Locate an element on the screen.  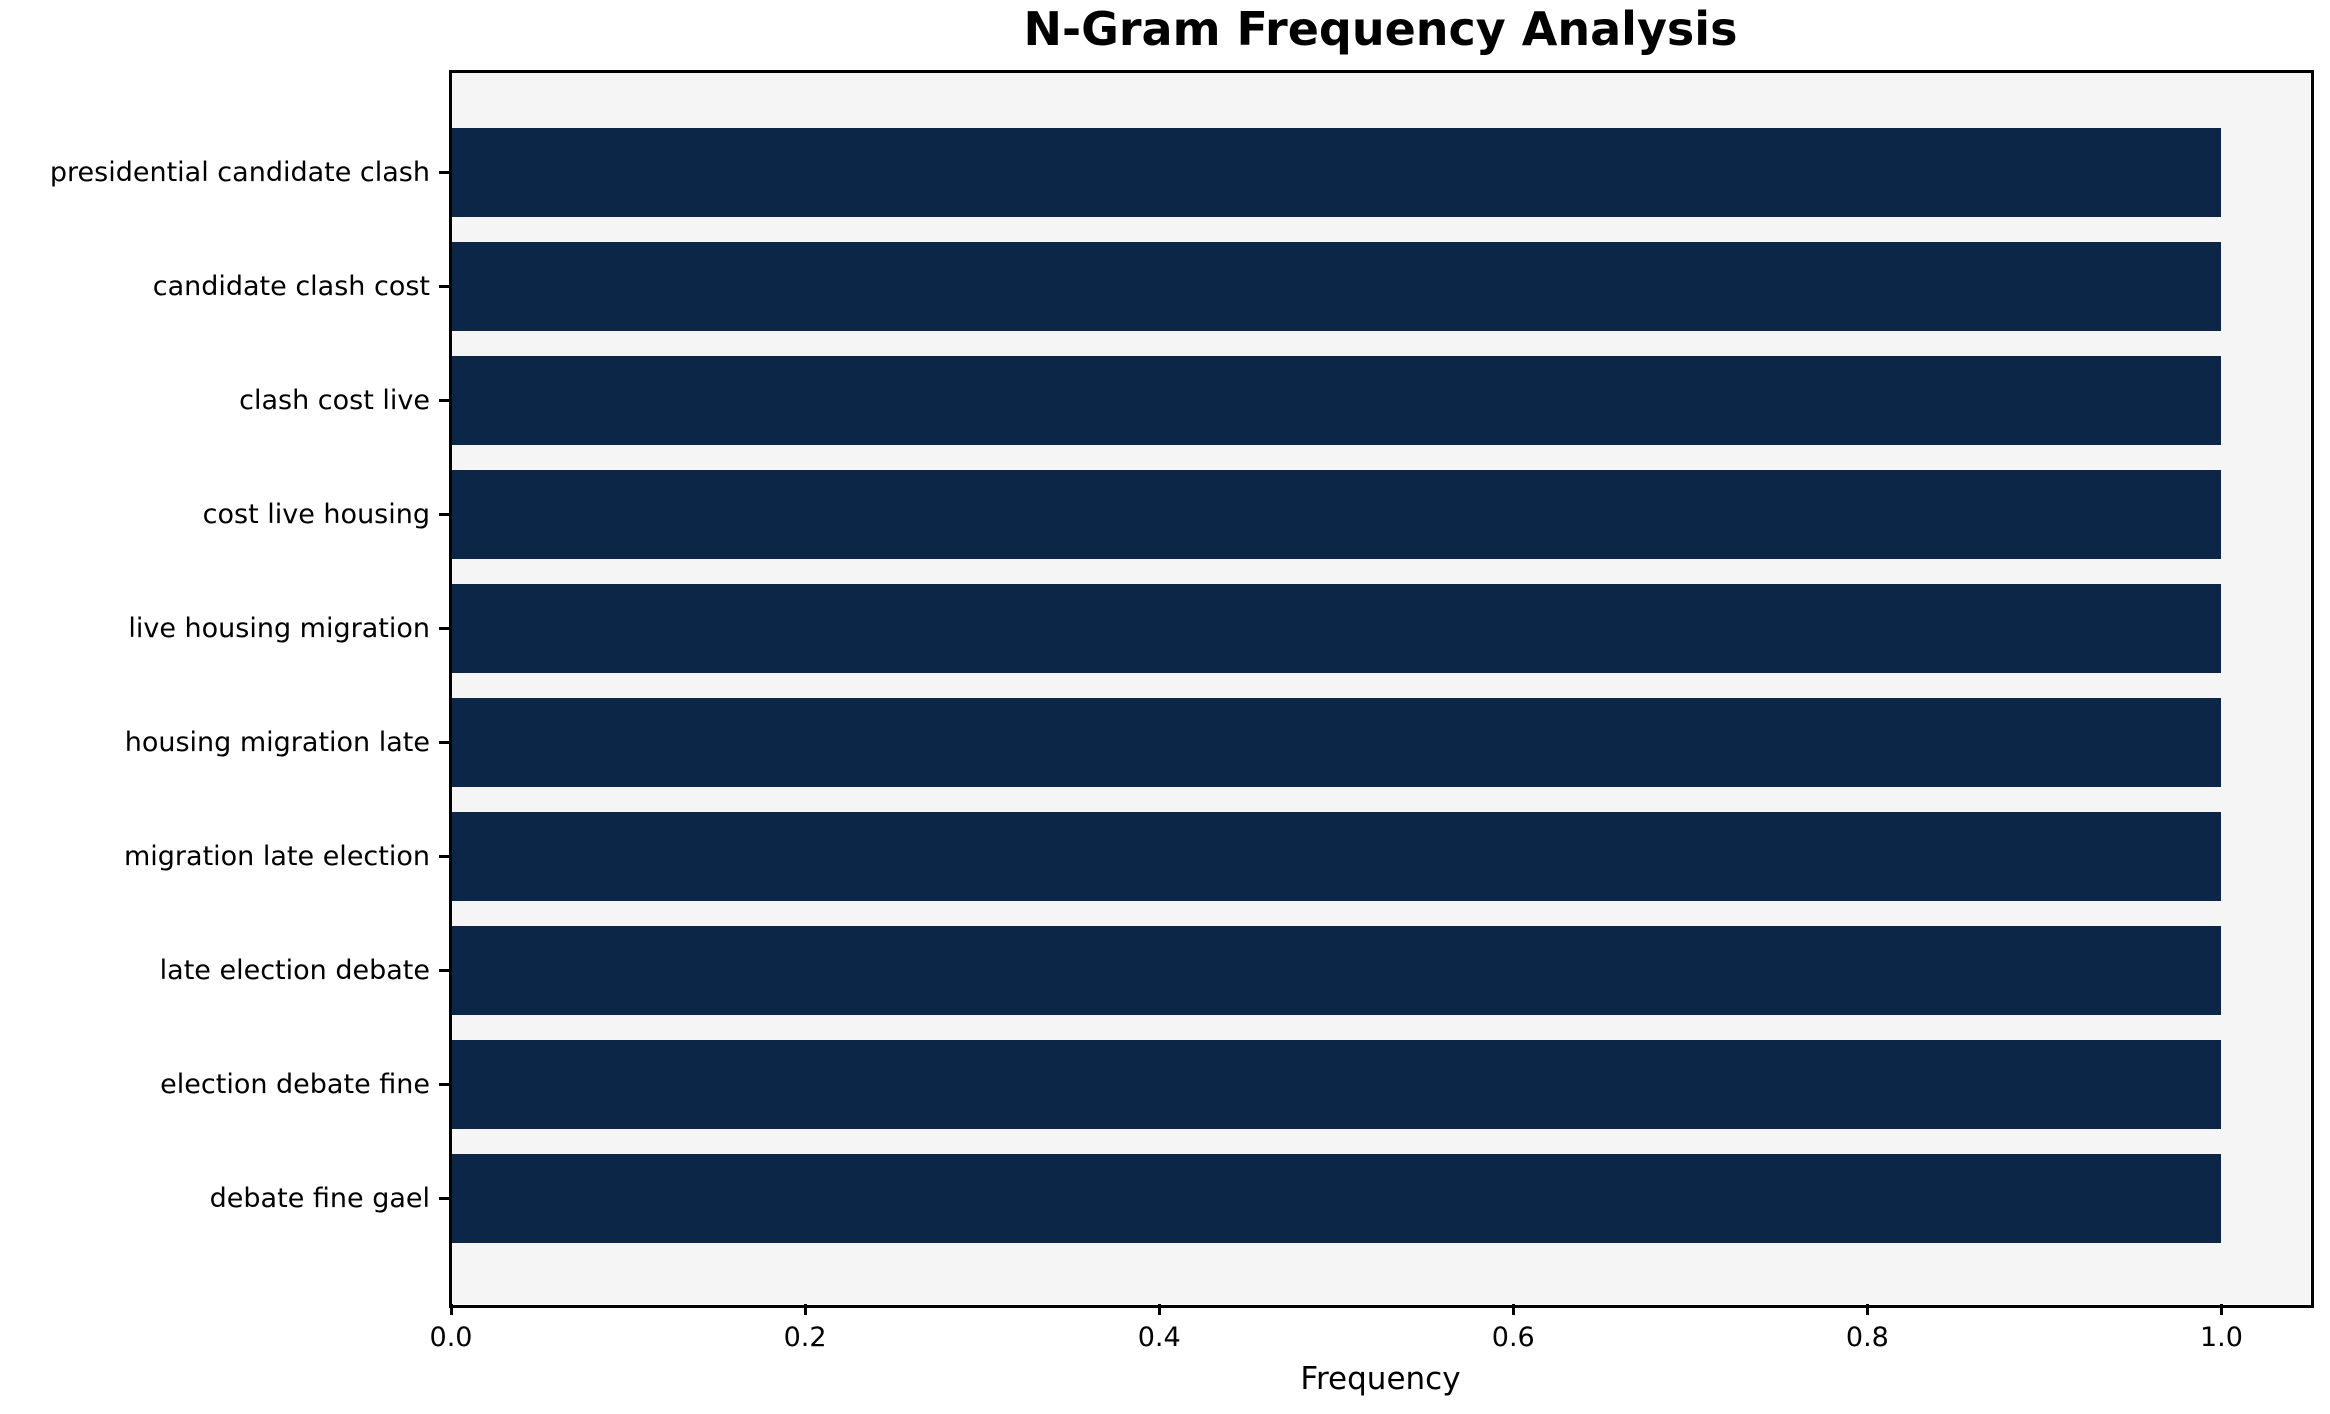
x-tick-label: 0.2 is located at coordinates (805, 1337).